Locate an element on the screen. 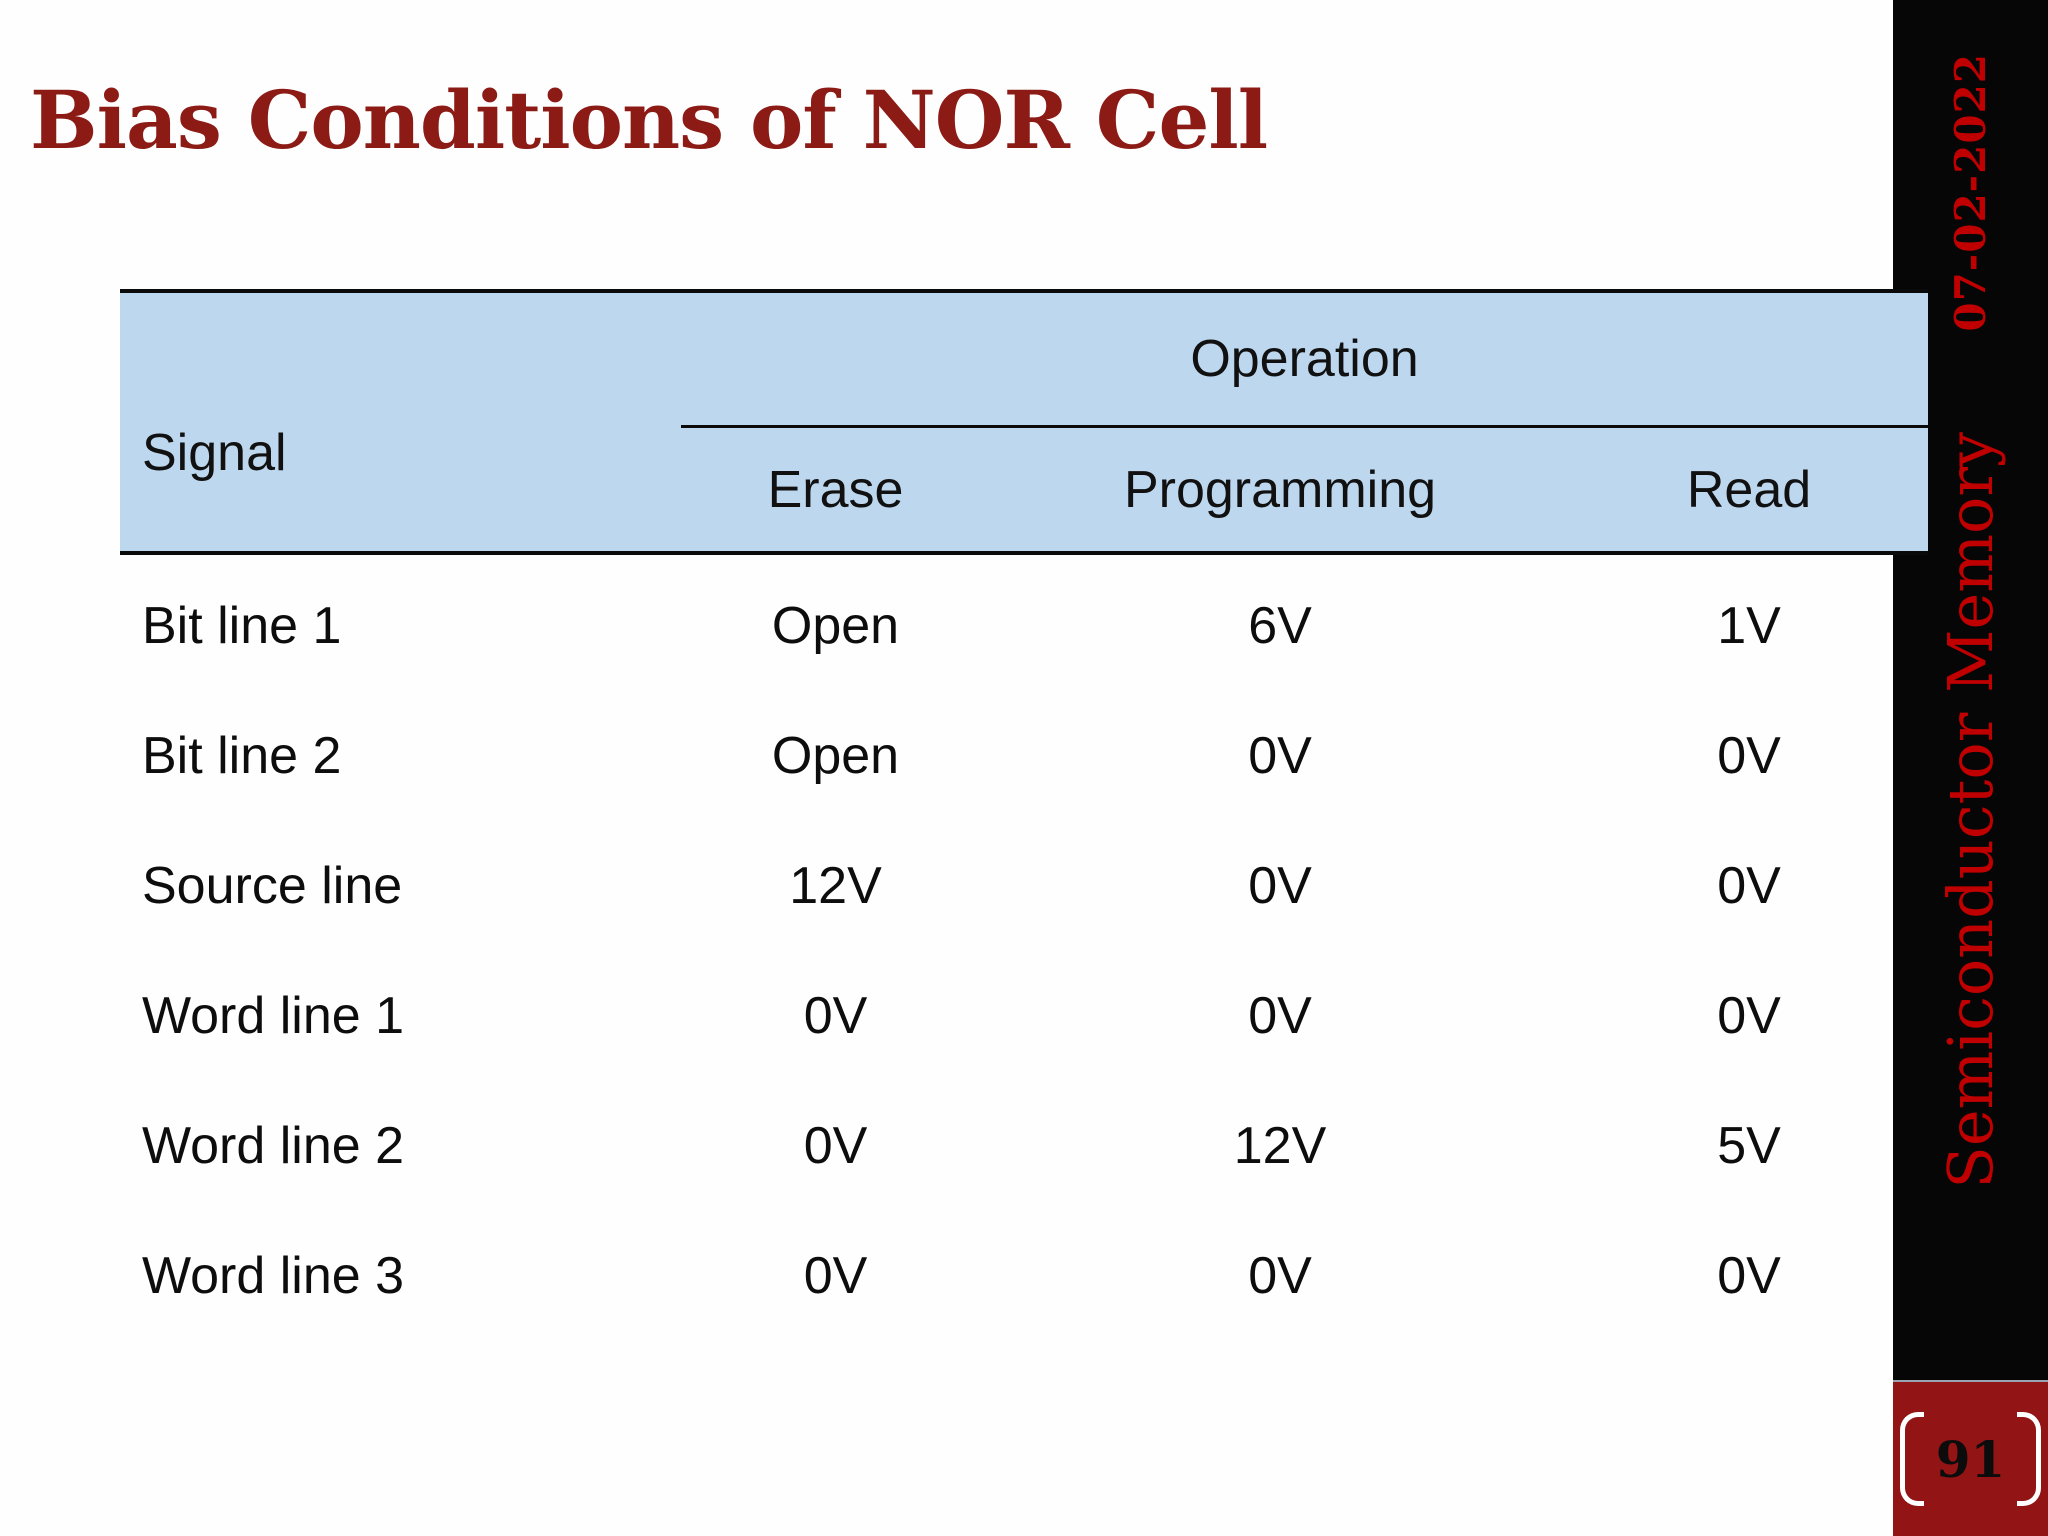 The image size is (2048, 1536). slide-date: 07-02-2022 is located at coordinates (1970, 192).